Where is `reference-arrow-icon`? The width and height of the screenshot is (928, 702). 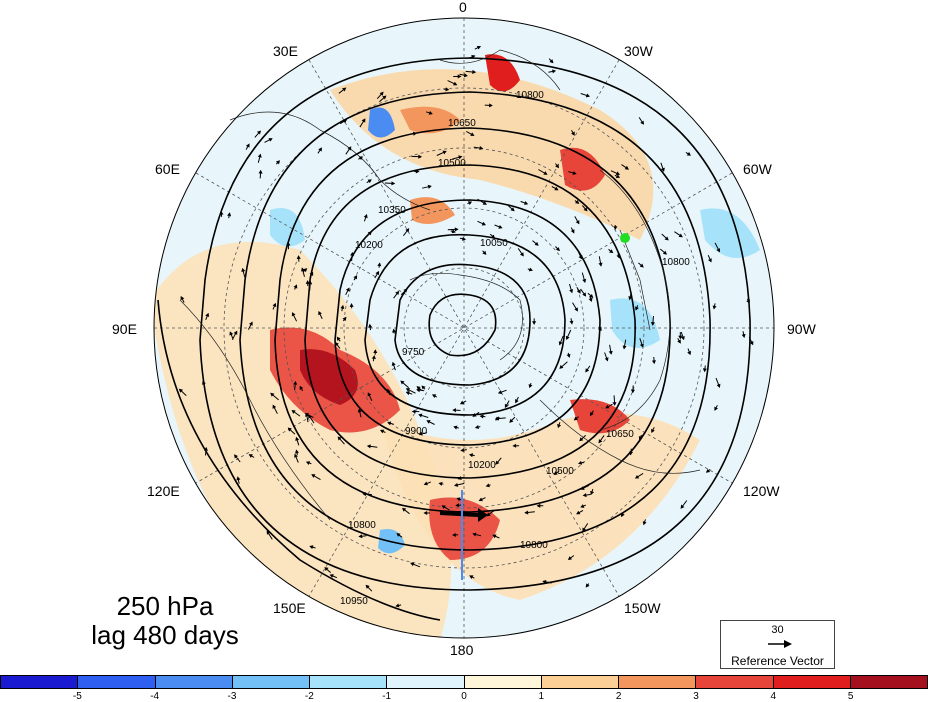 reference-arrow-icon is located at coordinates (780, 644).